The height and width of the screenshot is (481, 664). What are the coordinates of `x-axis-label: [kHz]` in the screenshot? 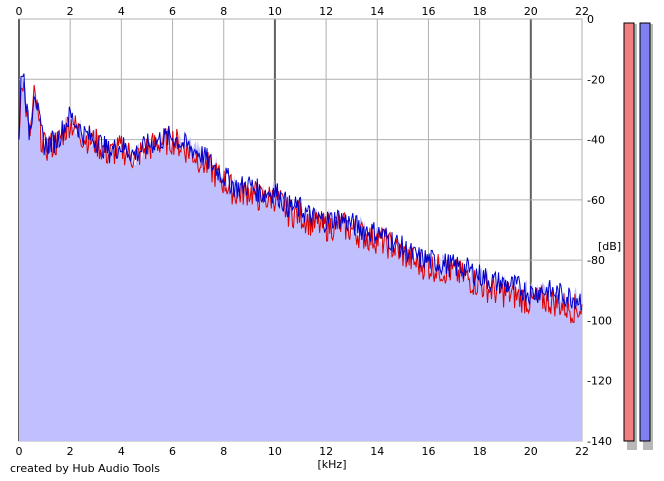 It's located at (332, 464).